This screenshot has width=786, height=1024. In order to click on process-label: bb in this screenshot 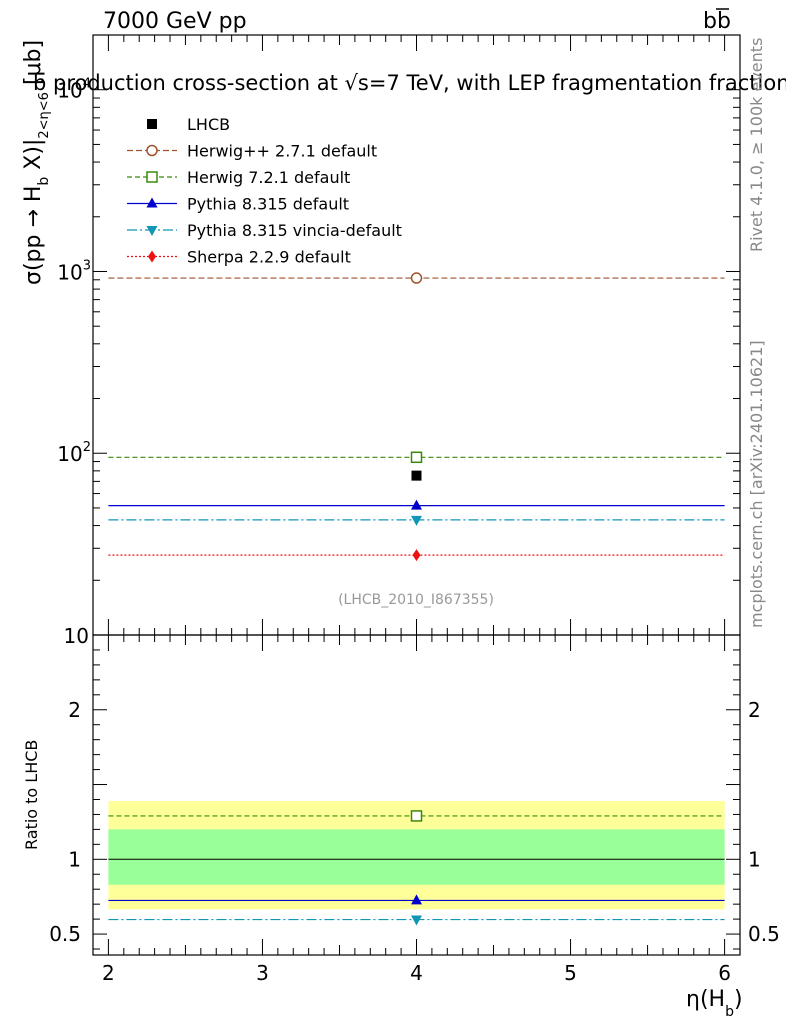, I will do `click(717, 21)`.